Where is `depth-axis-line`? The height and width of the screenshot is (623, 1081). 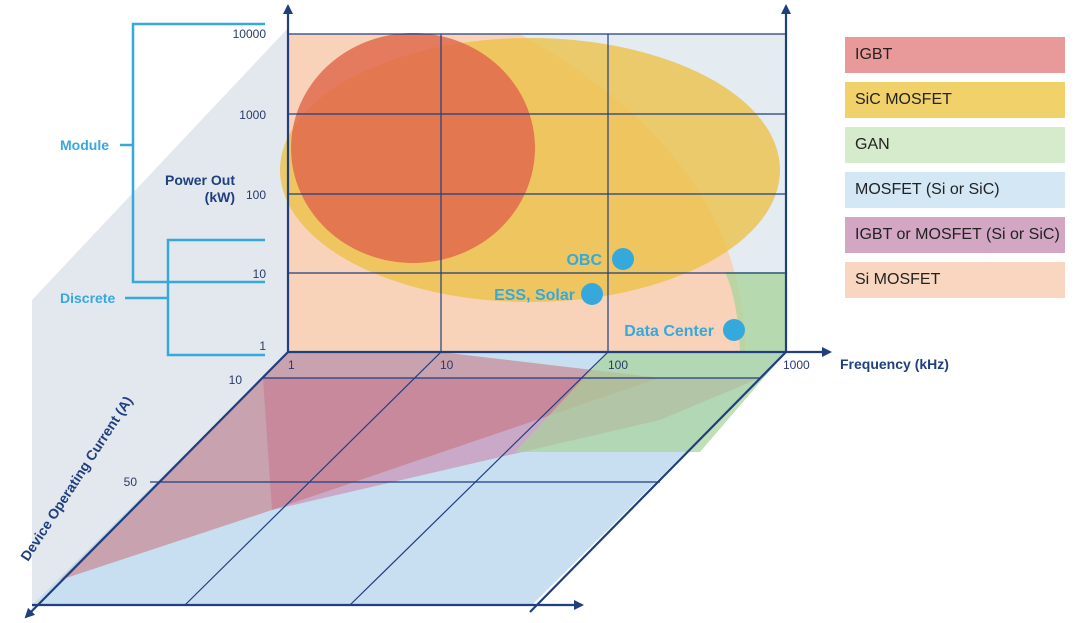
depth-axis-line is located at coordinates (156, 485).